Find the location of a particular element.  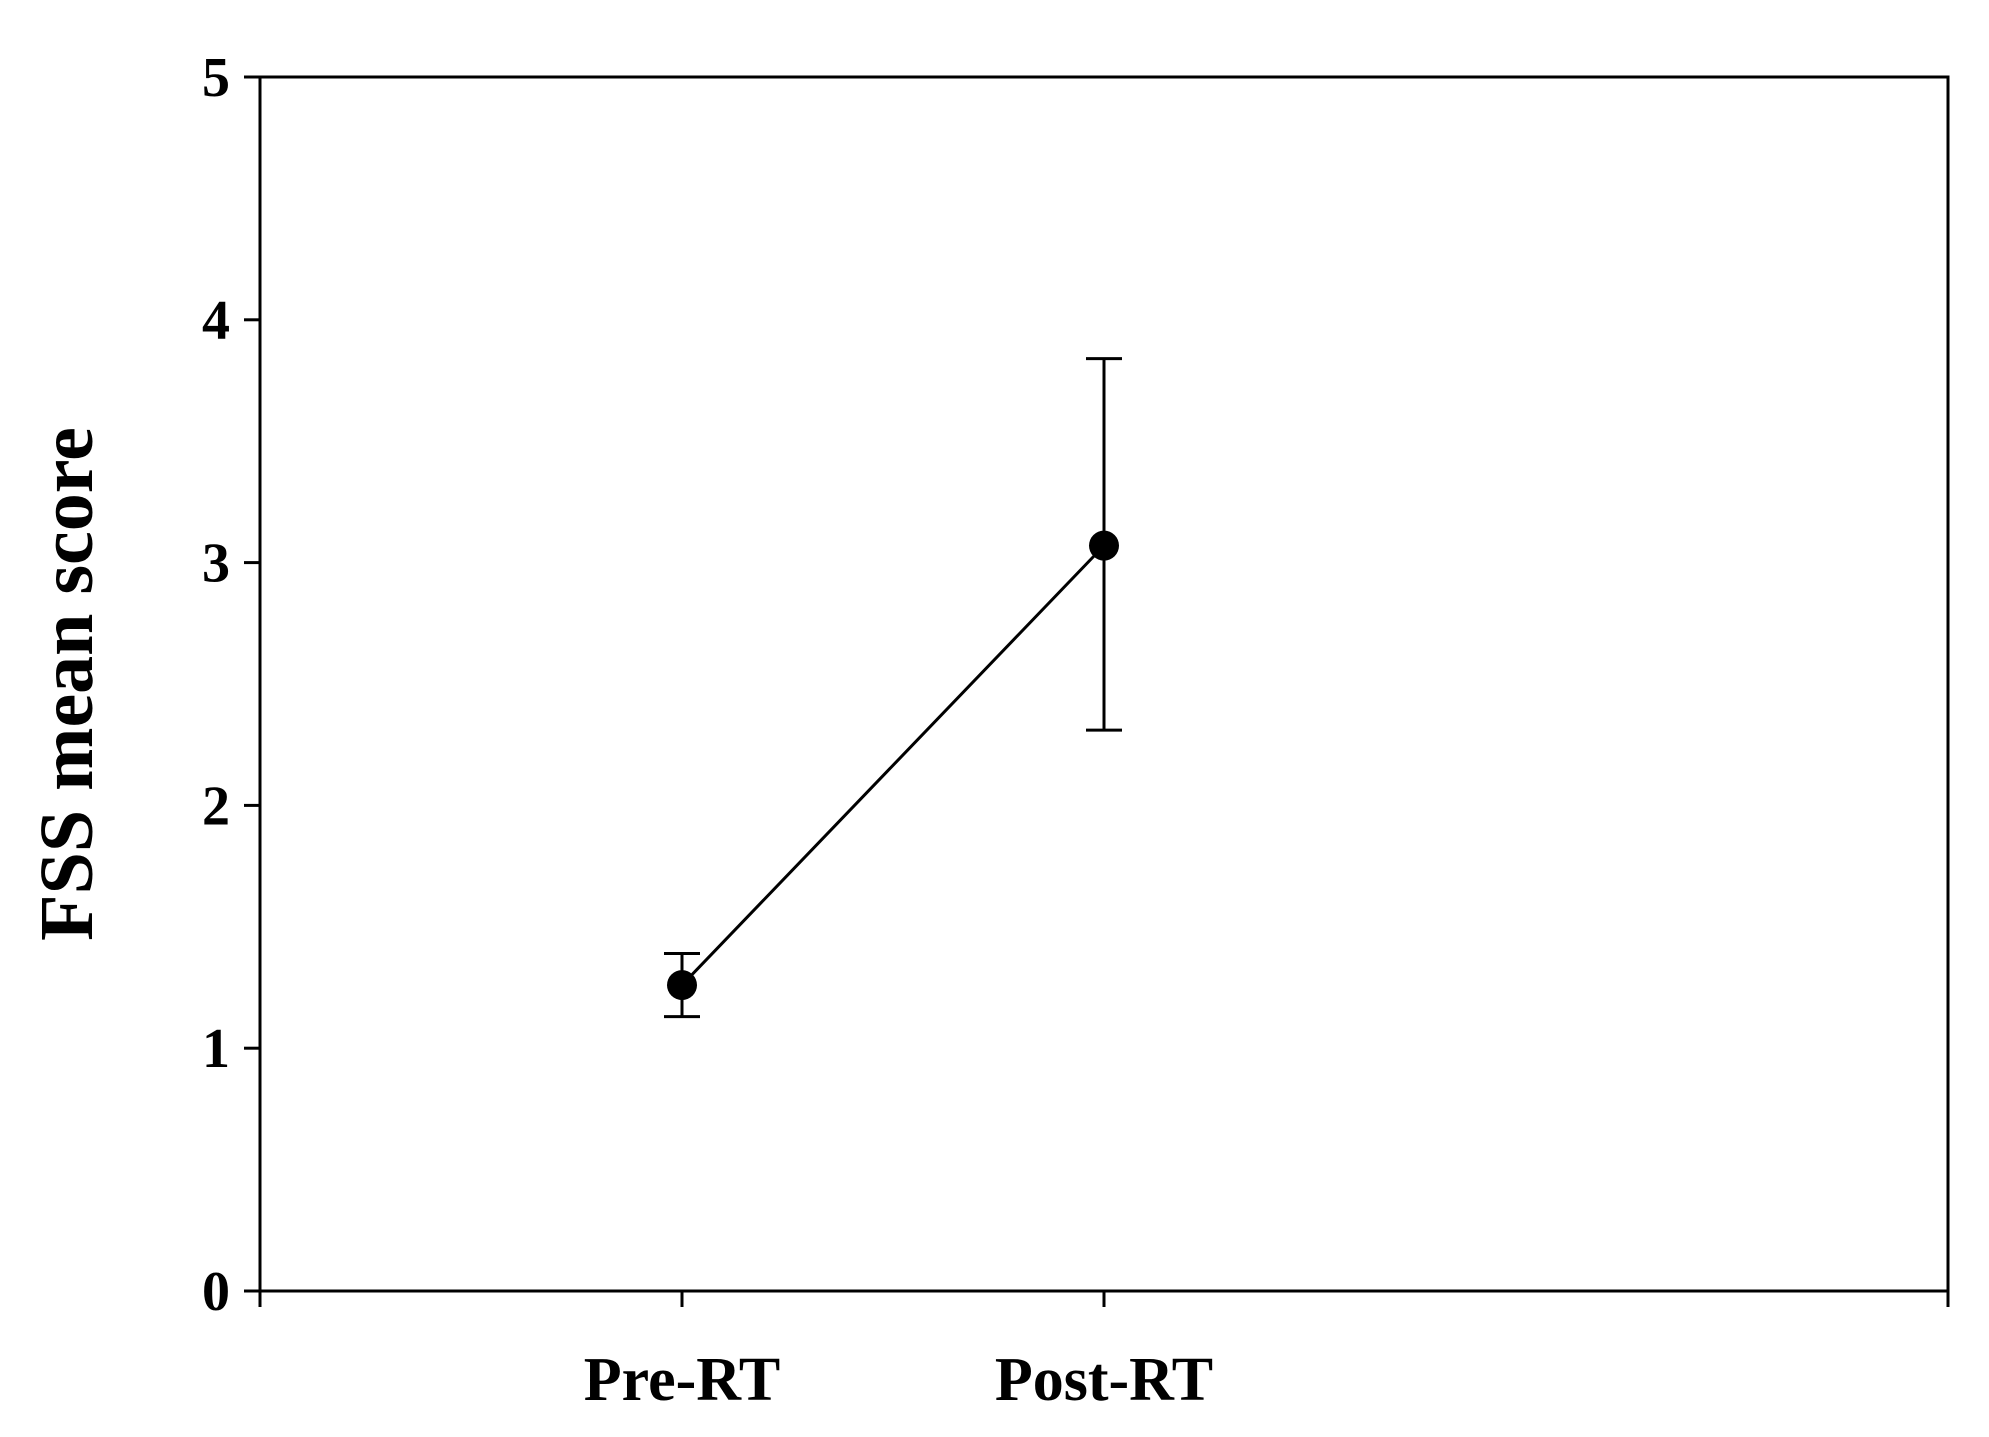

y-tick-label: 3 is located at coordinates (216, 564).